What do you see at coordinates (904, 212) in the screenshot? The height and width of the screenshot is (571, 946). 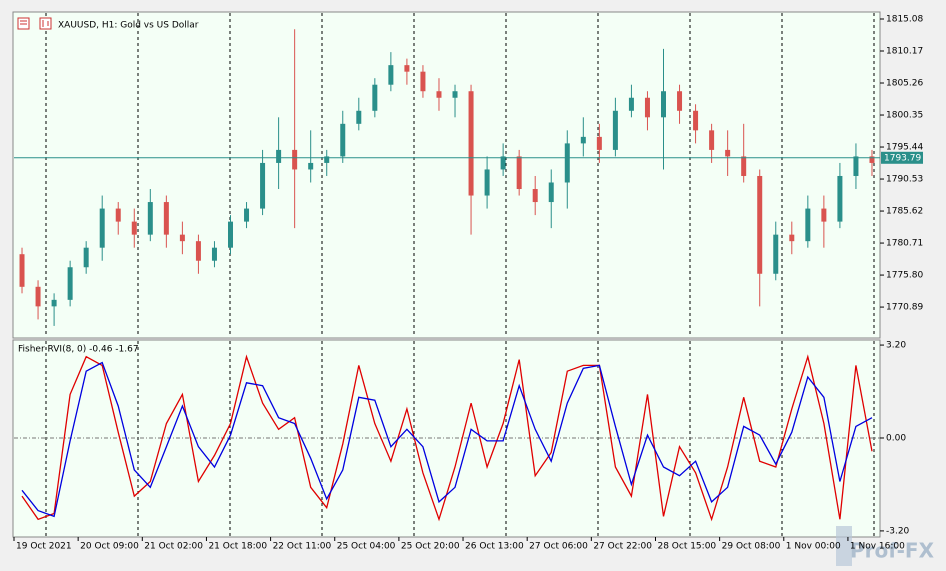 I see `y-tick-label: 1785.62` at bounding box center [904, 212].